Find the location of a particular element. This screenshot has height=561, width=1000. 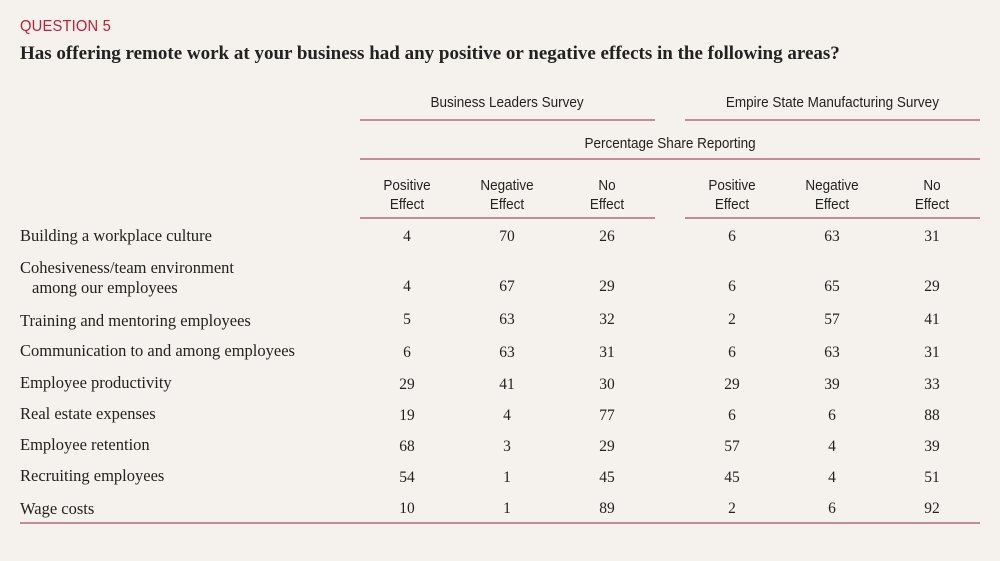

table-cell: 3 is located at coordinates (507, 446).